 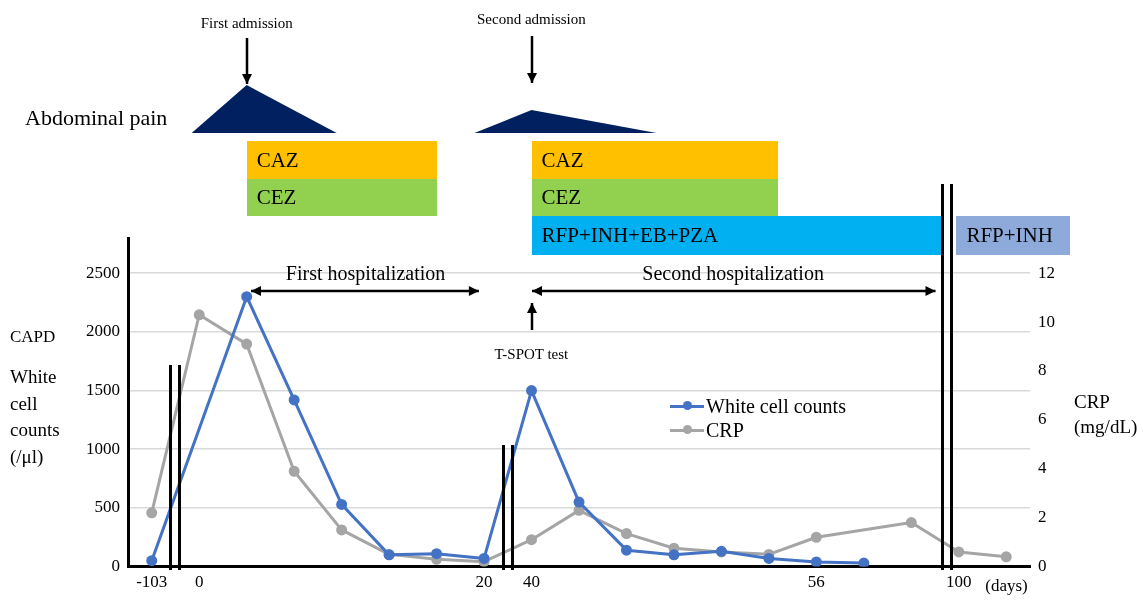 I want to click on x-tick-label: 20, so click(x=484, y=582).